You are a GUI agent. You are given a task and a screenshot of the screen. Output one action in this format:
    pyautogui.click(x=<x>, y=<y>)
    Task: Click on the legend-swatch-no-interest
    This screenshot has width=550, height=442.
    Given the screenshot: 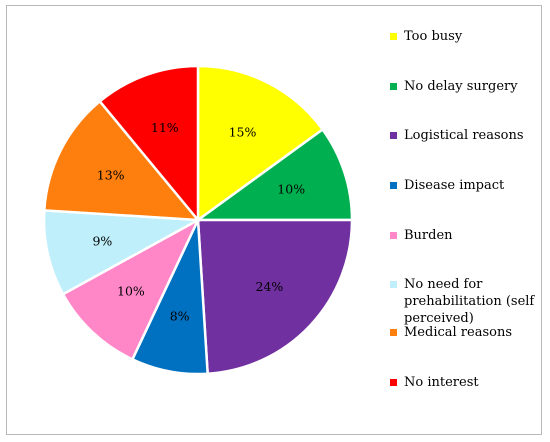 What is the action you would take?
    pyautogui.click(x=393, y=382)
    